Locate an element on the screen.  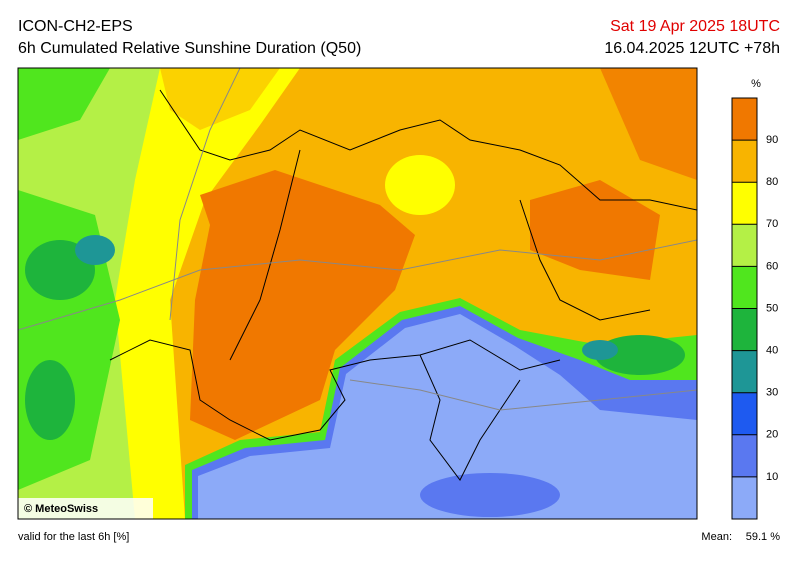
model-name: ICON-CH2-EPS is located at coordinates (75, 26).